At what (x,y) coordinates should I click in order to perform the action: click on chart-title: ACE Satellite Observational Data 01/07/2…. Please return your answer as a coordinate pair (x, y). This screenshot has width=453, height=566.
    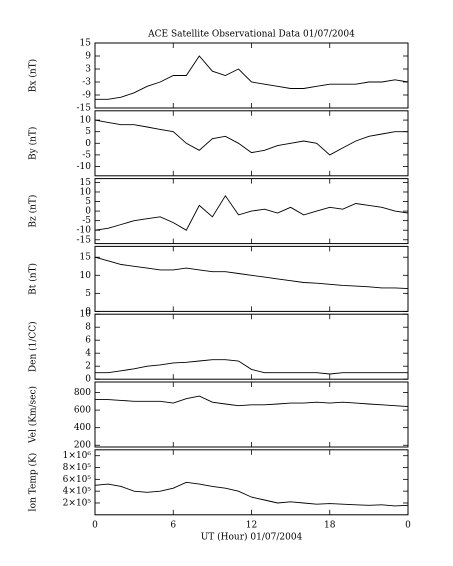
    Looking at the image, I should click on (251, 35).